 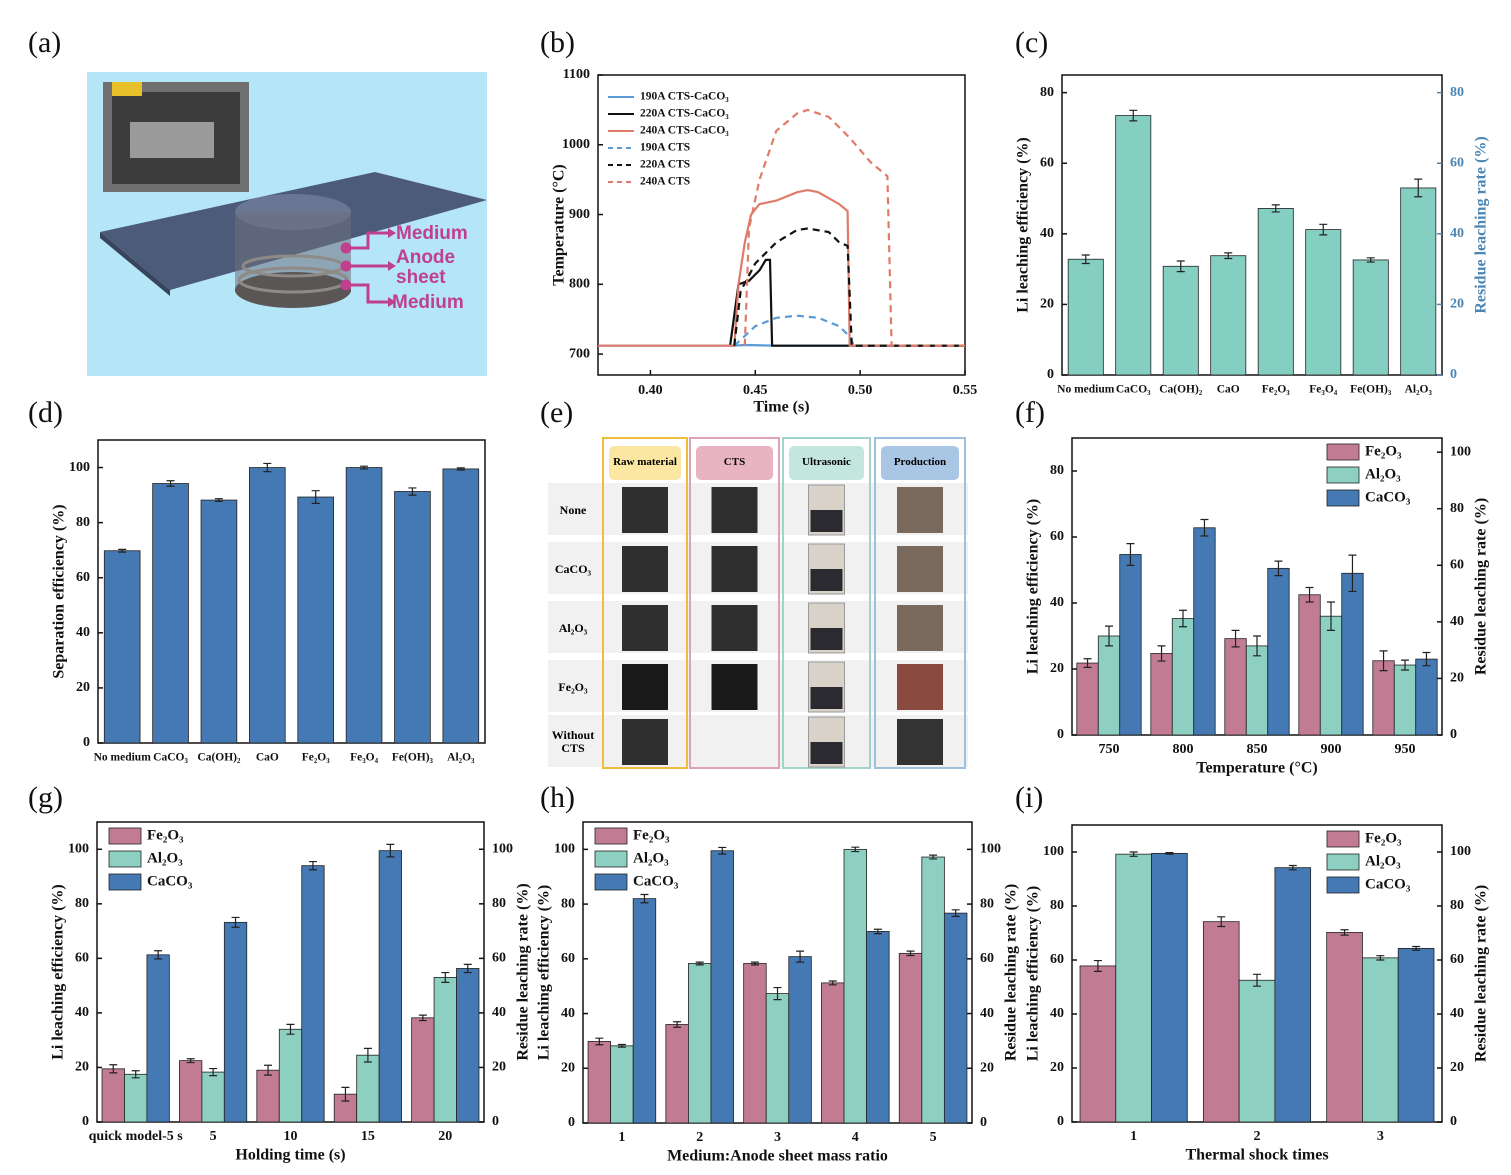 What do you see at coordinates (826, 463) in the screenshot?
I see `column-header` at bounding box center [826, 463].